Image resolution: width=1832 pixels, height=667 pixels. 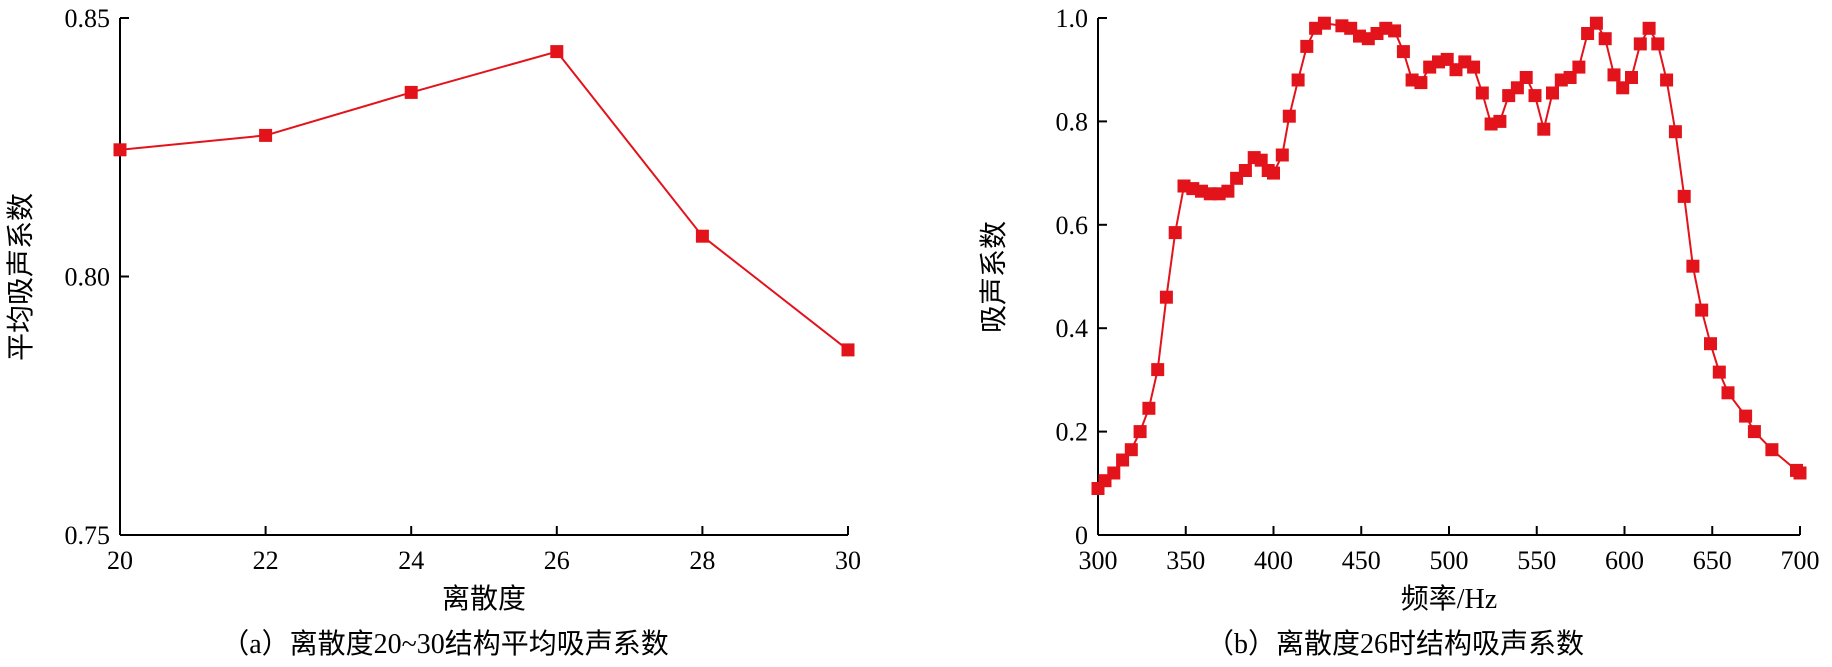 I want to click on y-tick-label: 0.2, so click(x=1072, y=432).